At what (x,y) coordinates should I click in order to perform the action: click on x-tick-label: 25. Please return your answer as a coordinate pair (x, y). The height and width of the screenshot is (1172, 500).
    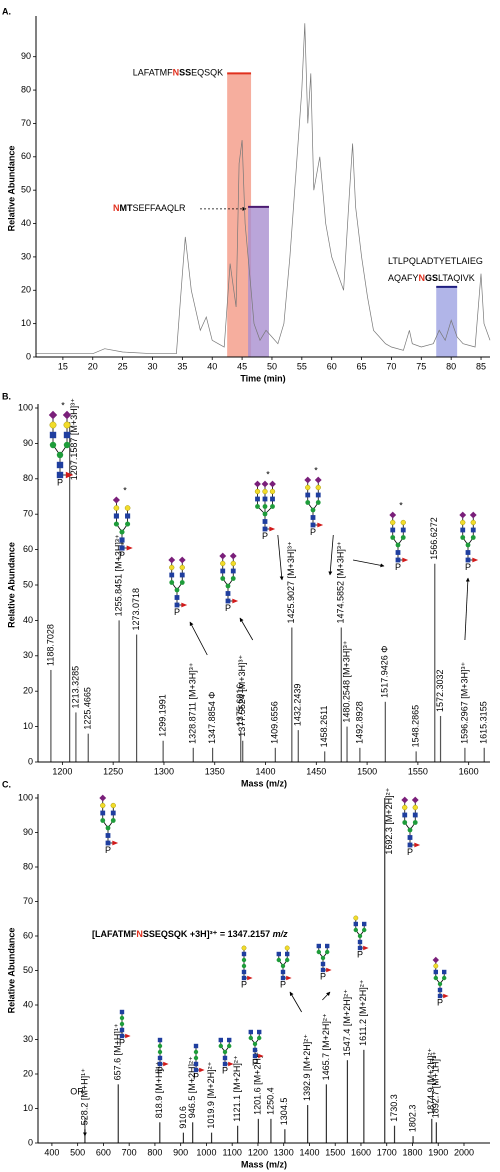
    Looking at the image, I should click on (123, 366).